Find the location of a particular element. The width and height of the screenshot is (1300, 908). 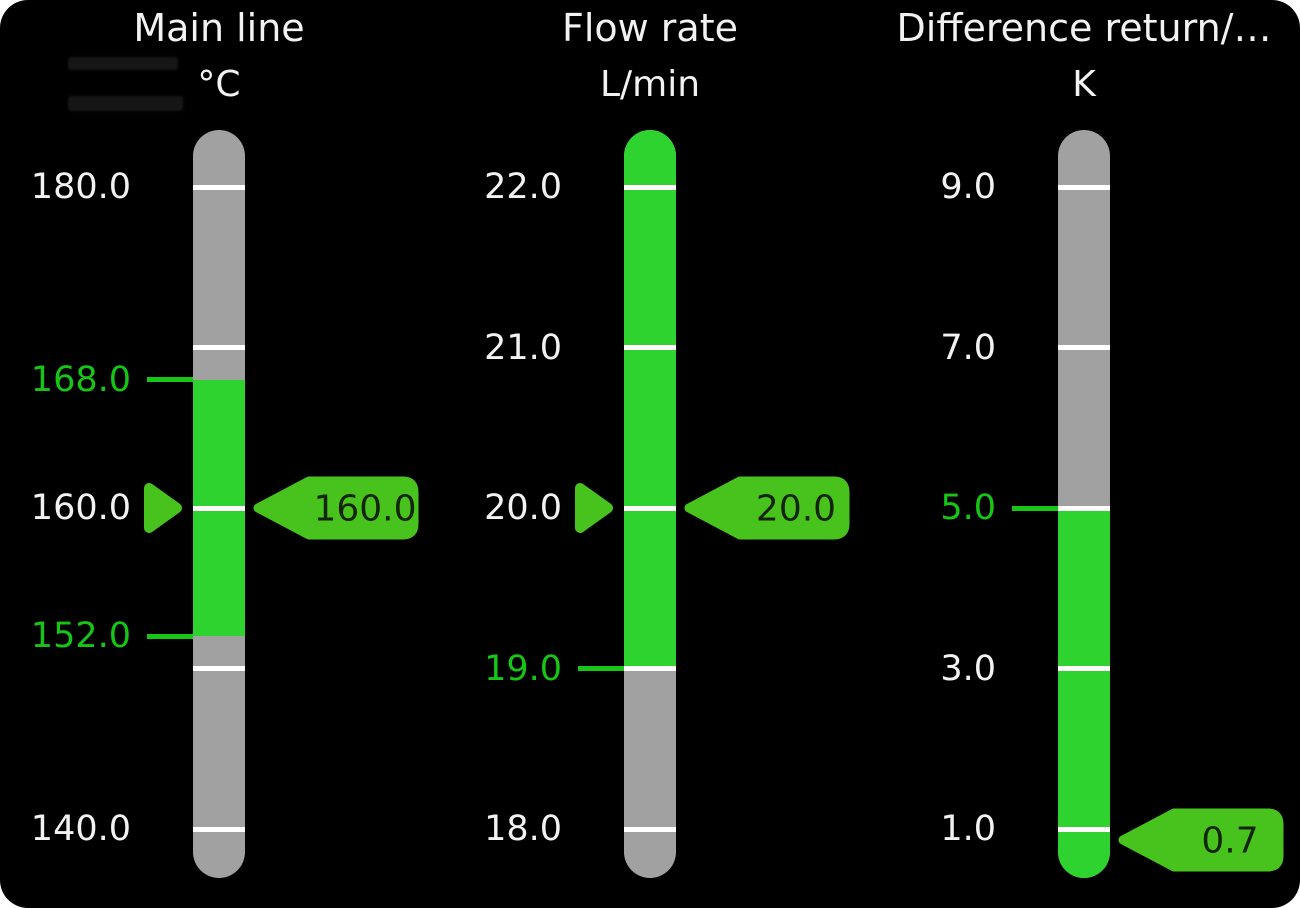

scale-tick-label: 1.0 is located at coordinates (968, 829).